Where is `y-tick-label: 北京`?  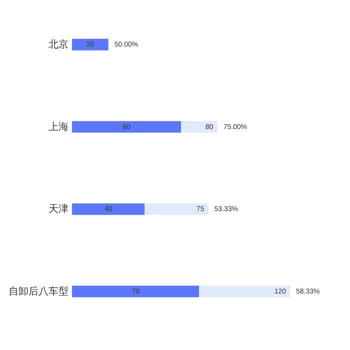
y-tick-label: 北京 is located at coordinates (58, 44).